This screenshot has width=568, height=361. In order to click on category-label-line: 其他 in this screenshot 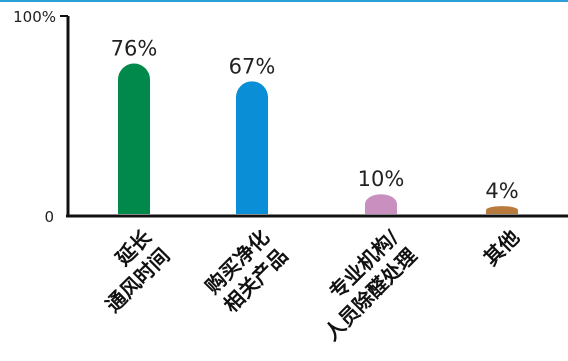, I will do `click(501, 247)`.